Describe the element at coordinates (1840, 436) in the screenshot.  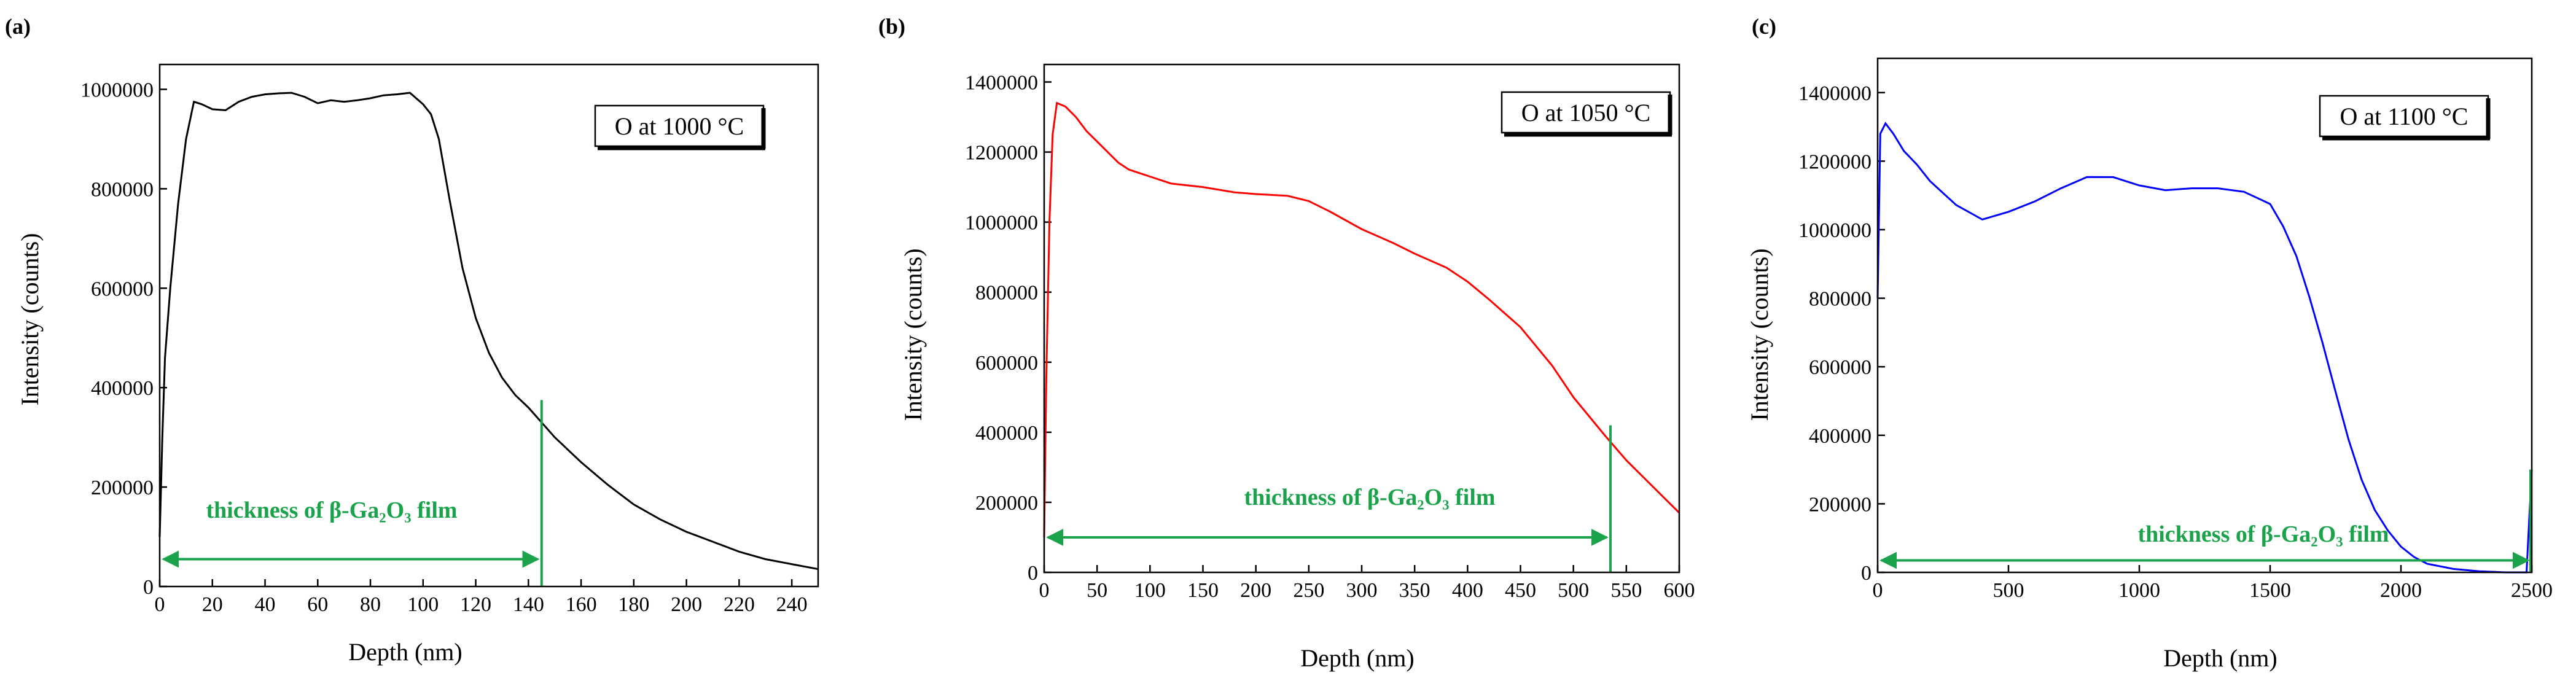
I see `y-tick-label-c: 400000` at that location.